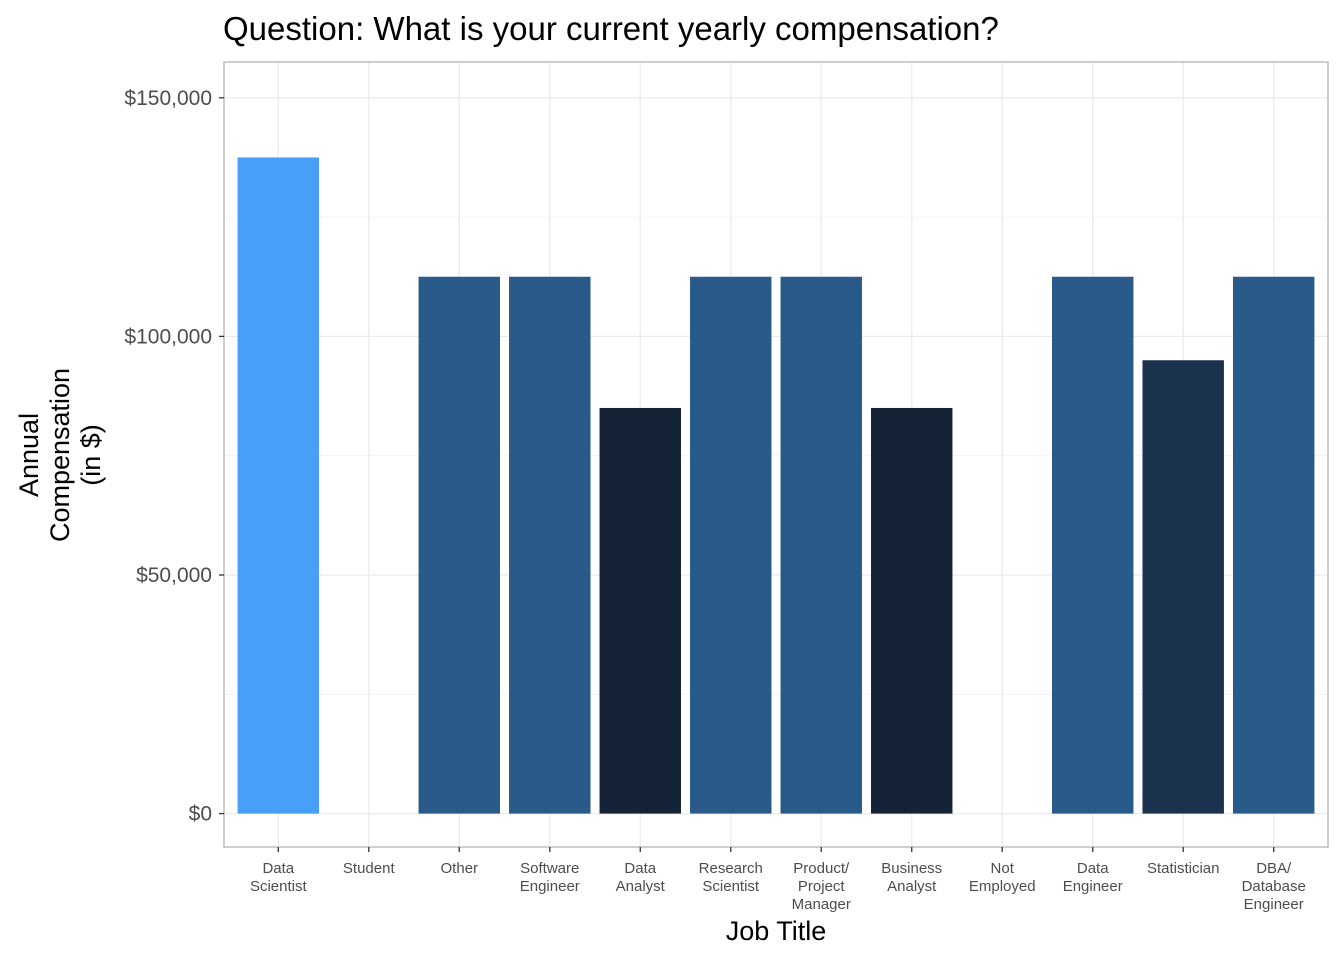 The width and height of the screenshot is (1344, 960). Describe the element at coordinates (168, 336) in the screenshot. I see `y-tick-label: $100,000` at that location.